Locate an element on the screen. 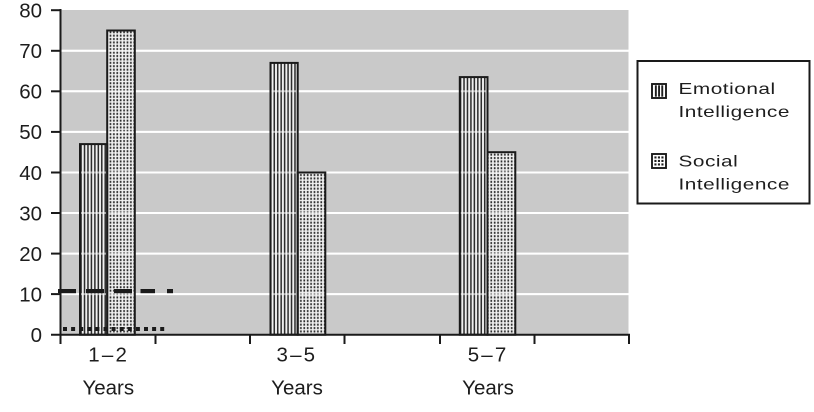 The height and width of the screenshot is (412, 814). svg-text: 3–5 is located at coordinates (296, 354).